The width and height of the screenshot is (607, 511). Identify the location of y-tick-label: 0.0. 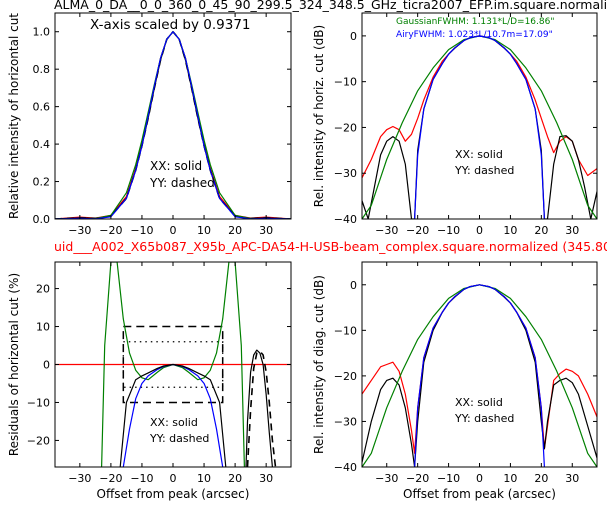
(42, 219).